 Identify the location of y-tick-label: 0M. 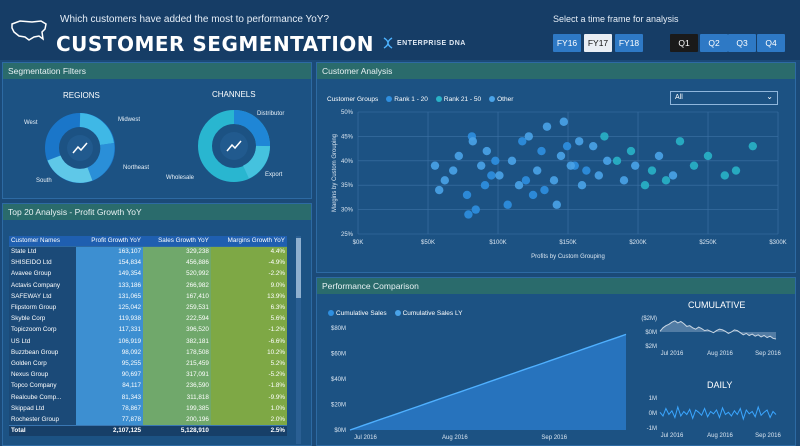
(653, 414).